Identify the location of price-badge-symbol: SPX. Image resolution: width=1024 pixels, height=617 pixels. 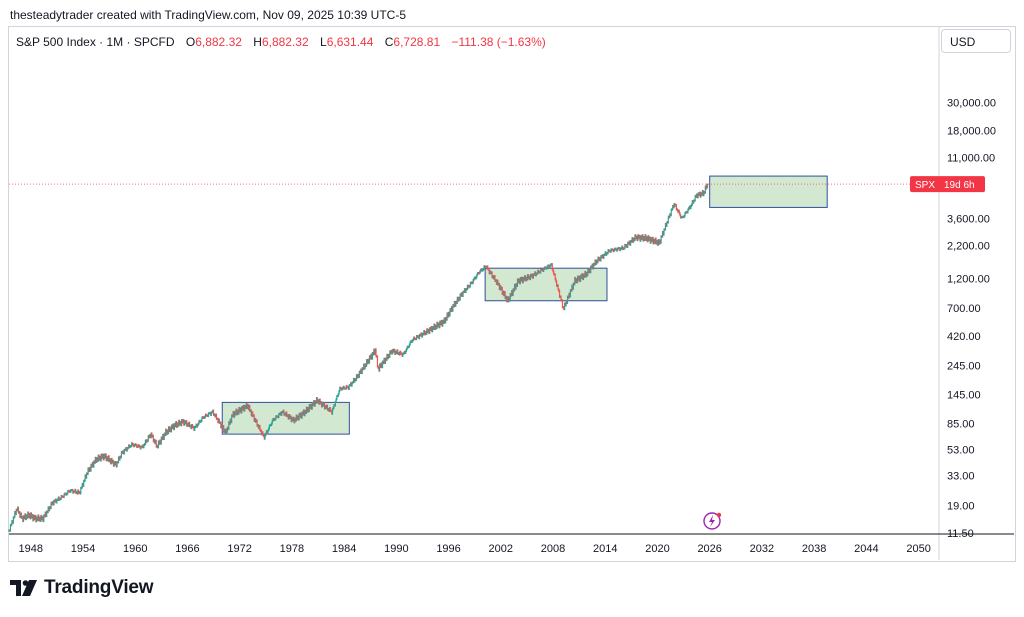
(925, 185).